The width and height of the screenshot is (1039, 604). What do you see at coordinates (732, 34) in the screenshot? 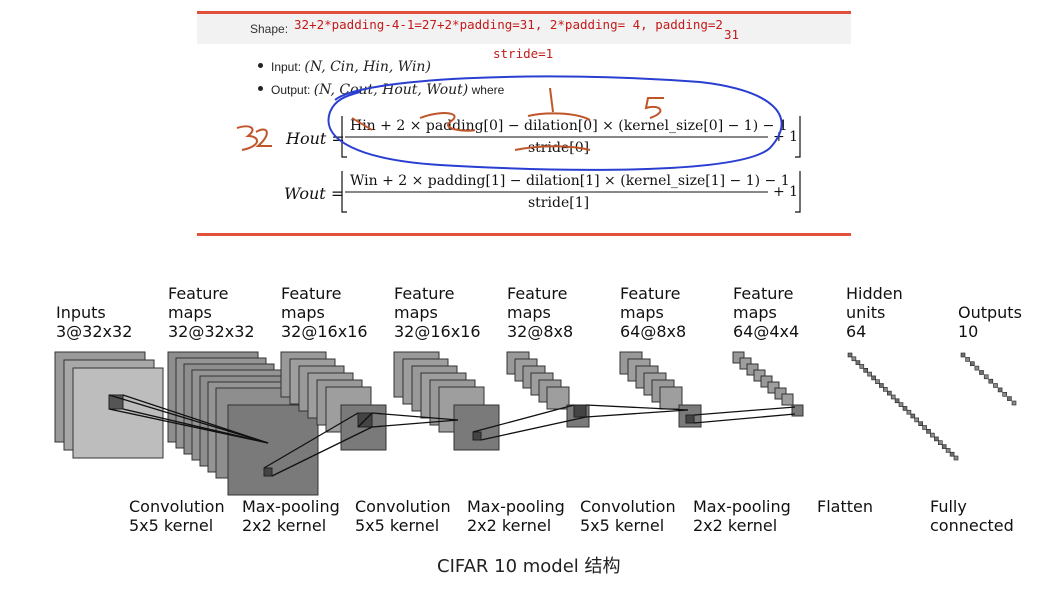
I see `value-31-annotation: 31` at bounding box center [732, 34].